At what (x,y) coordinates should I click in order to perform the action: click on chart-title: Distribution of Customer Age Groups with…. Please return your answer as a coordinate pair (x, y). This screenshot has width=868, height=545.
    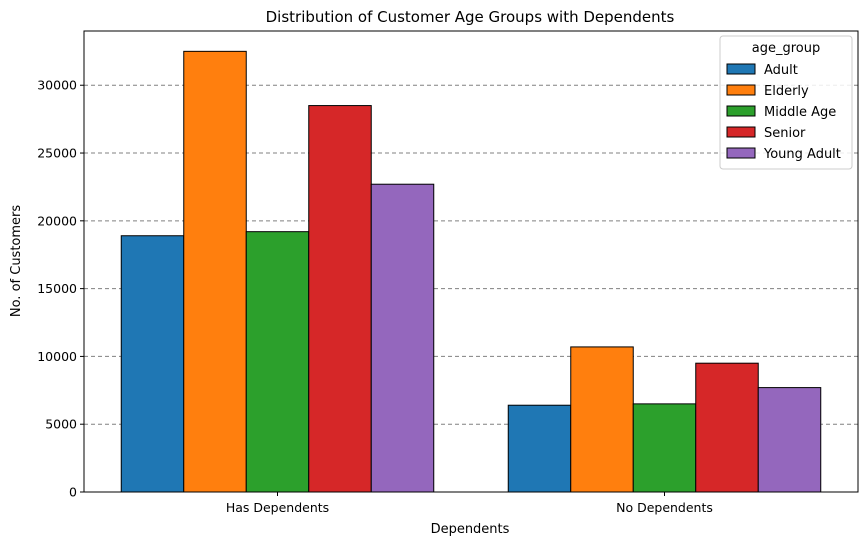
    Looking at the image, I should click on (470, 17).